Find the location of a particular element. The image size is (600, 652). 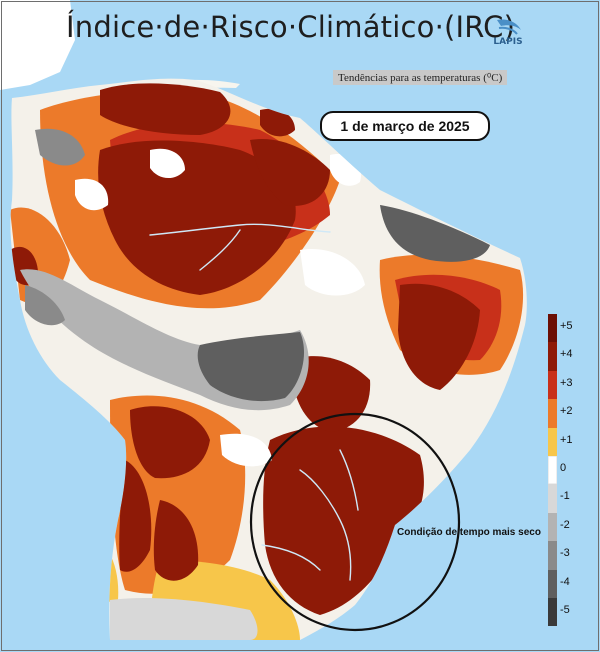

lightgrey-region-south is located at coordinates (184, 619).